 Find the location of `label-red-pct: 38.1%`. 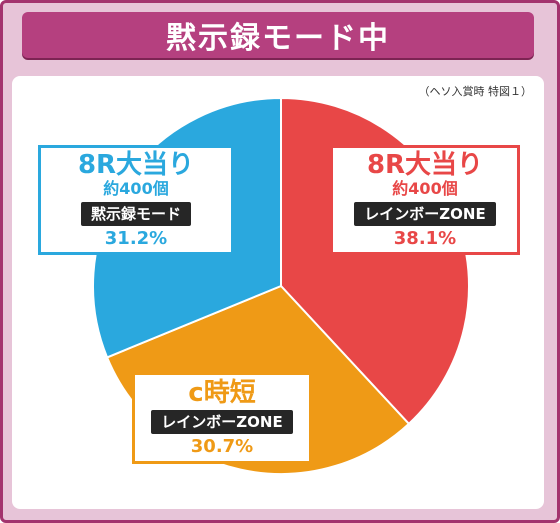

label-red-pct: 38.1% is located at coordinates (425, 238).